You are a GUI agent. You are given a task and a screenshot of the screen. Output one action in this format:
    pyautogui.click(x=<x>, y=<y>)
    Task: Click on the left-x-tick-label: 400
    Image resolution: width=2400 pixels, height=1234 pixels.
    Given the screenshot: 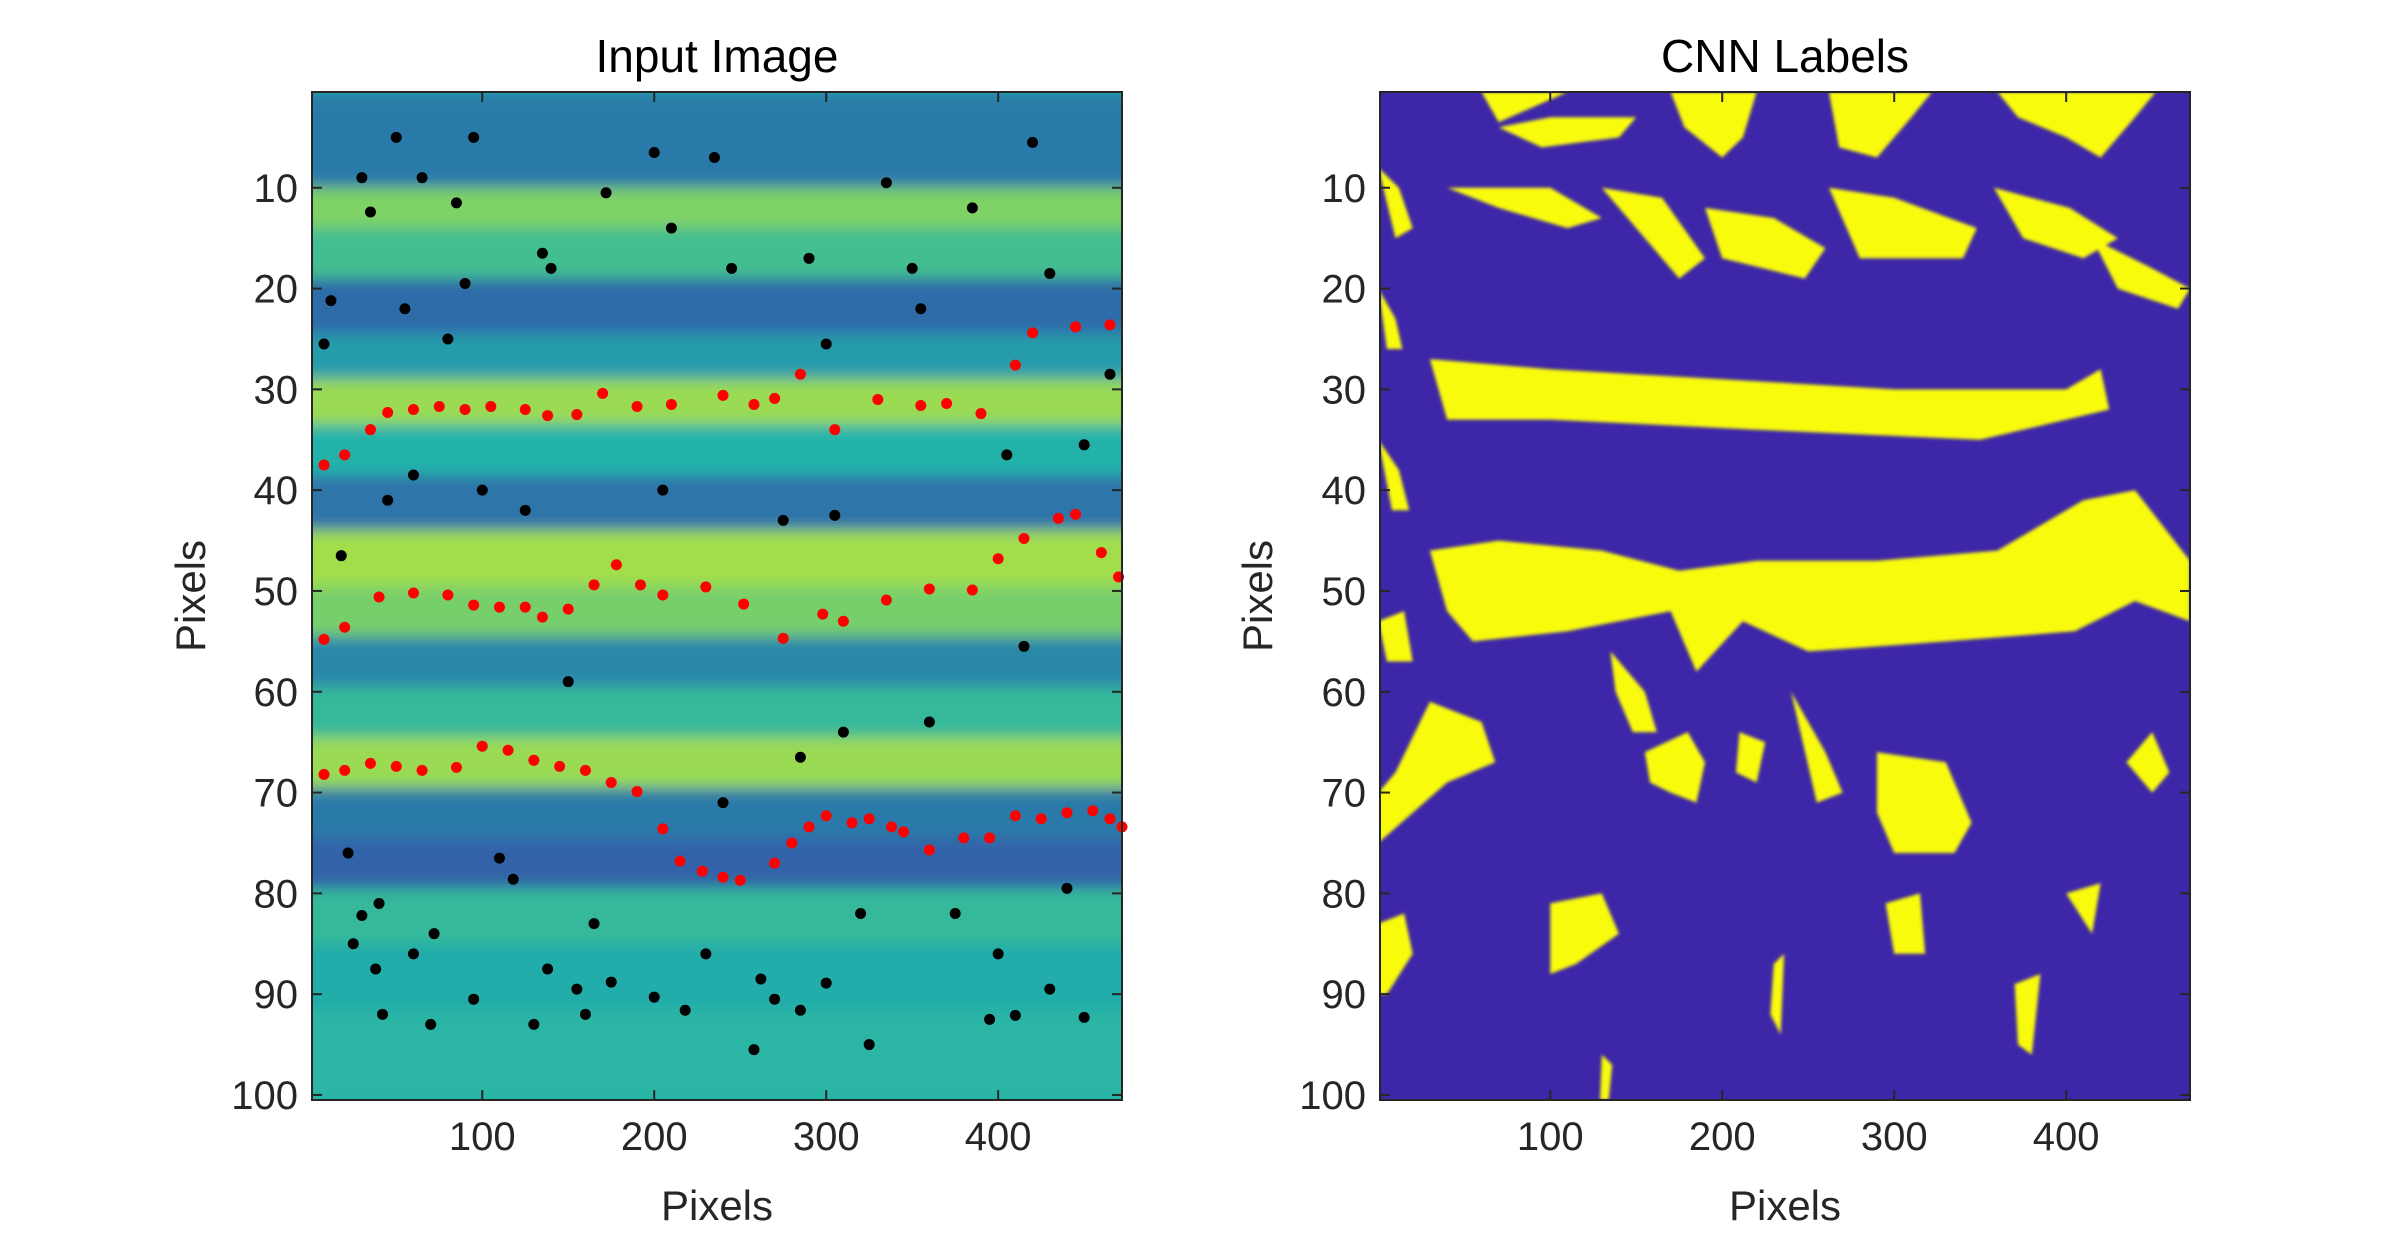 What is the action you would take?
    pyautogui.click(x=998, y=1137)
    